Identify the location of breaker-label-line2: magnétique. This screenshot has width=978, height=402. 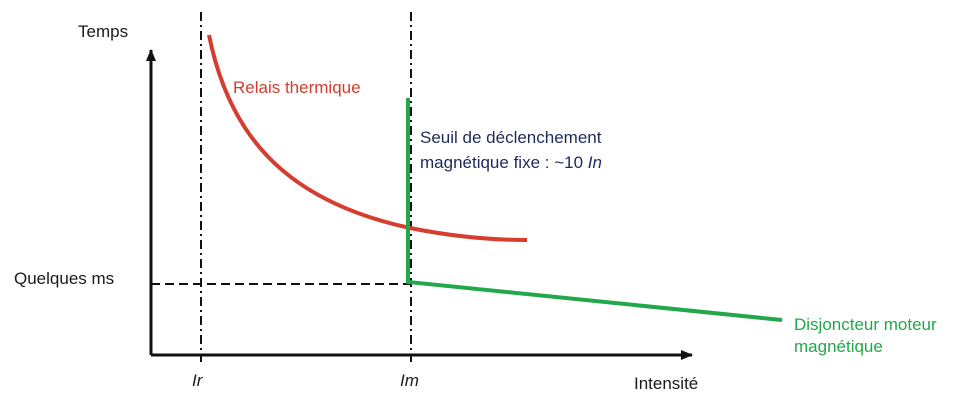
(838, 346).